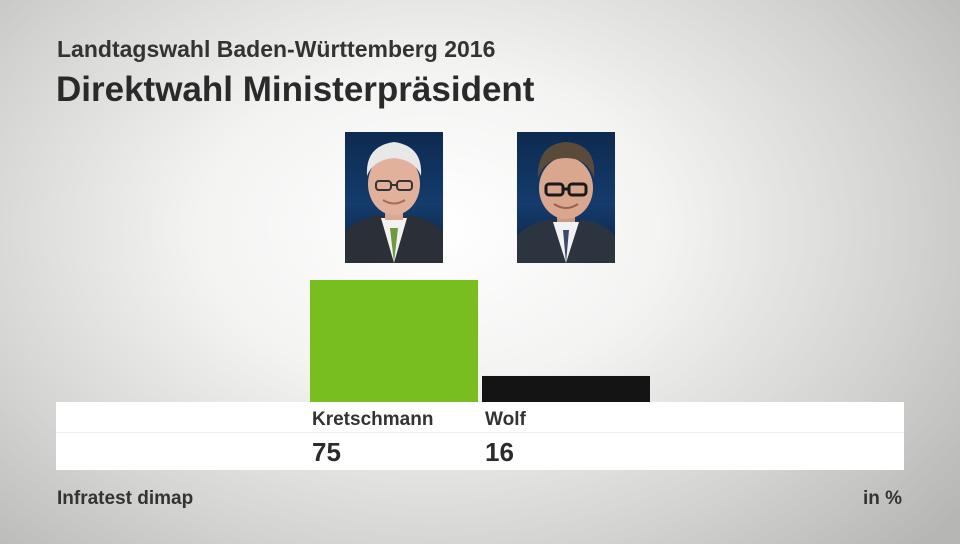 This screenshot has width=960, height=544. I want to click on value-label-wolf: 16, so click(499, 452).